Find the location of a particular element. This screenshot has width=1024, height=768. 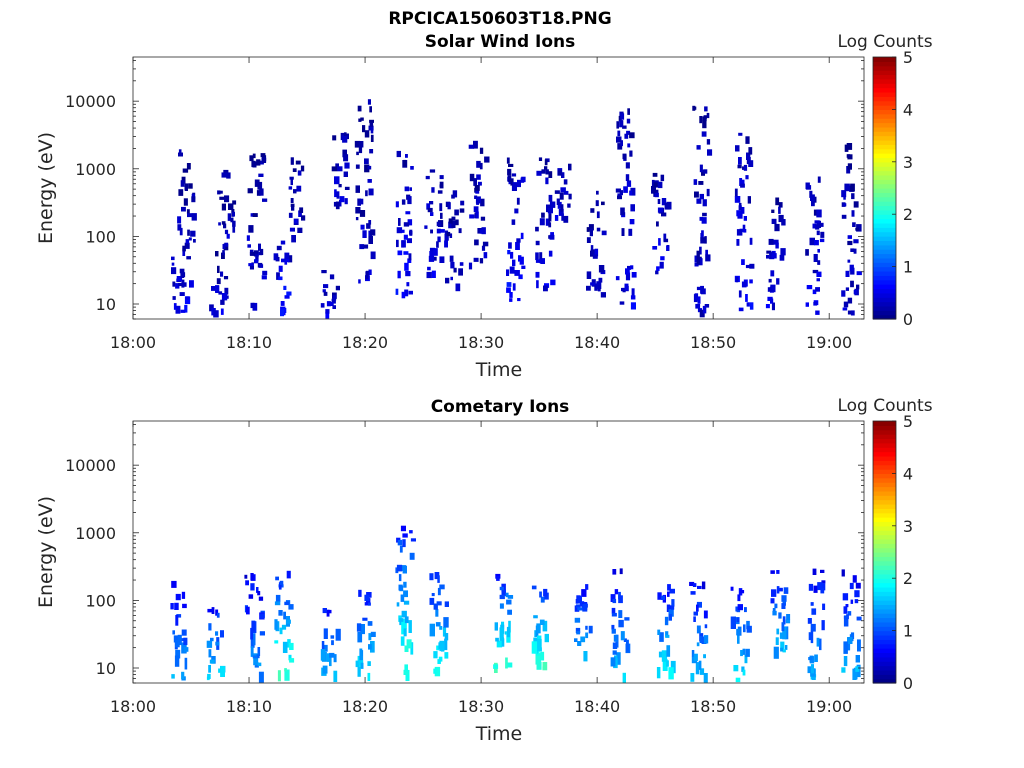

colorbar-tick-label: 4 is located at coordinates (908, 109).